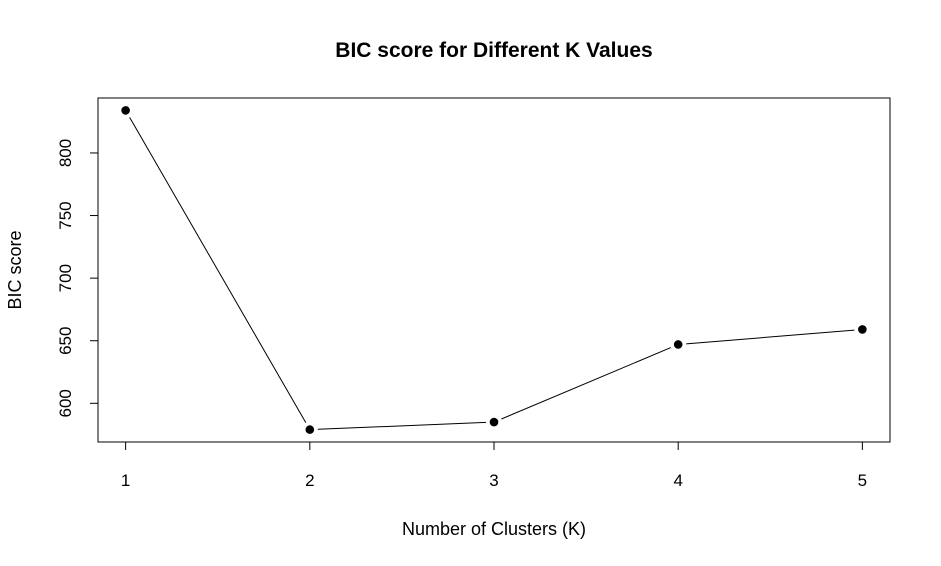  What do you see at coordinates (65, 153) in the screenshot?
I see `y-tick-label: 800` at bounding box center [65, 153].